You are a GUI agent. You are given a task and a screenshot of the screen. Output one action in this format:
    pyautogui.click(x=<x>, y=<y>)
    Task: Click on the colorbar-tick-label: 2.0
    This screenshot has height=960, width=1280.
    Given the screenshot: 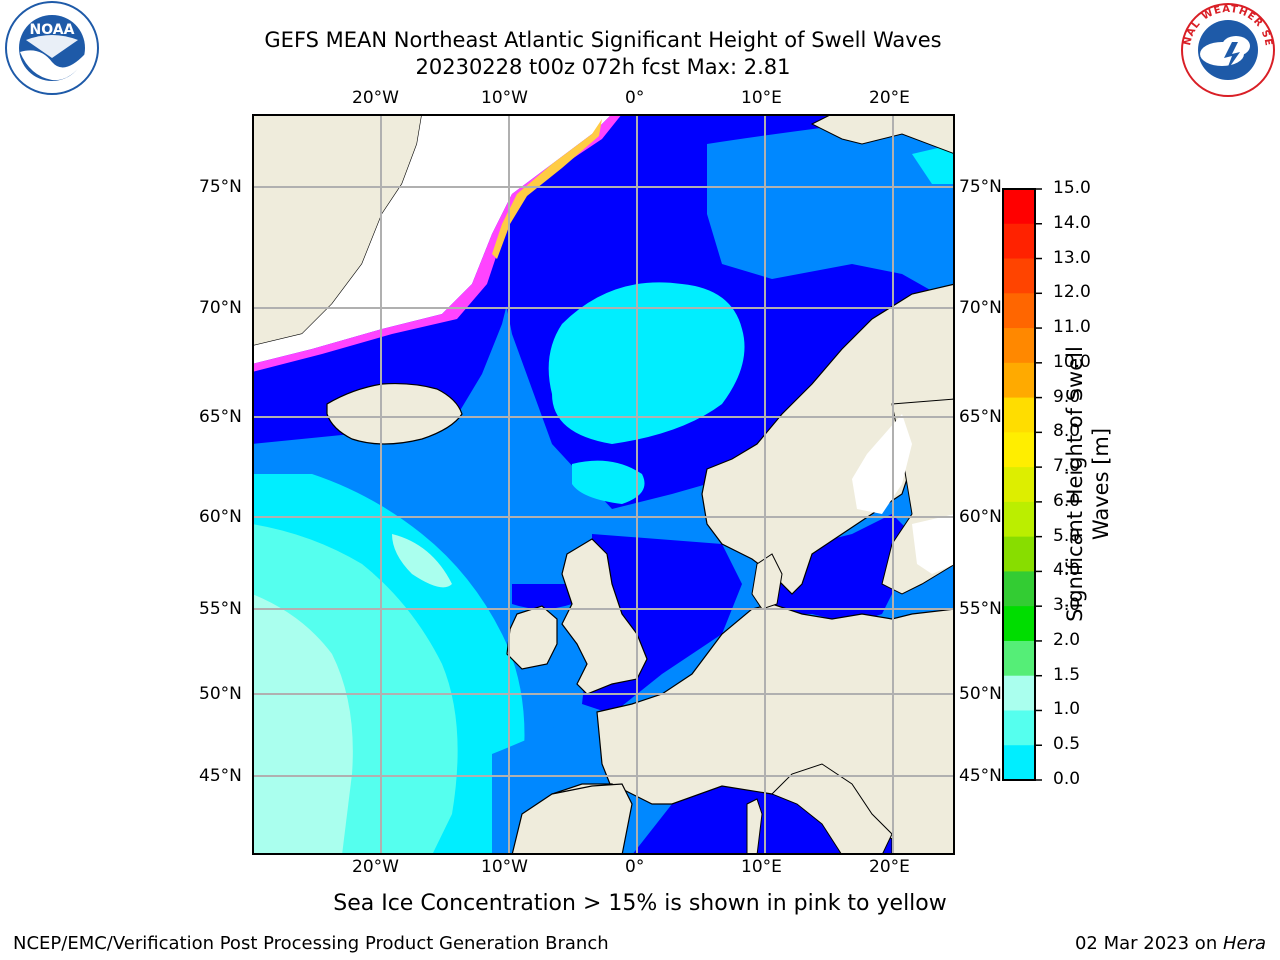 What is the action you would take?
    pyautogui.click(x=1067, y=639)
    